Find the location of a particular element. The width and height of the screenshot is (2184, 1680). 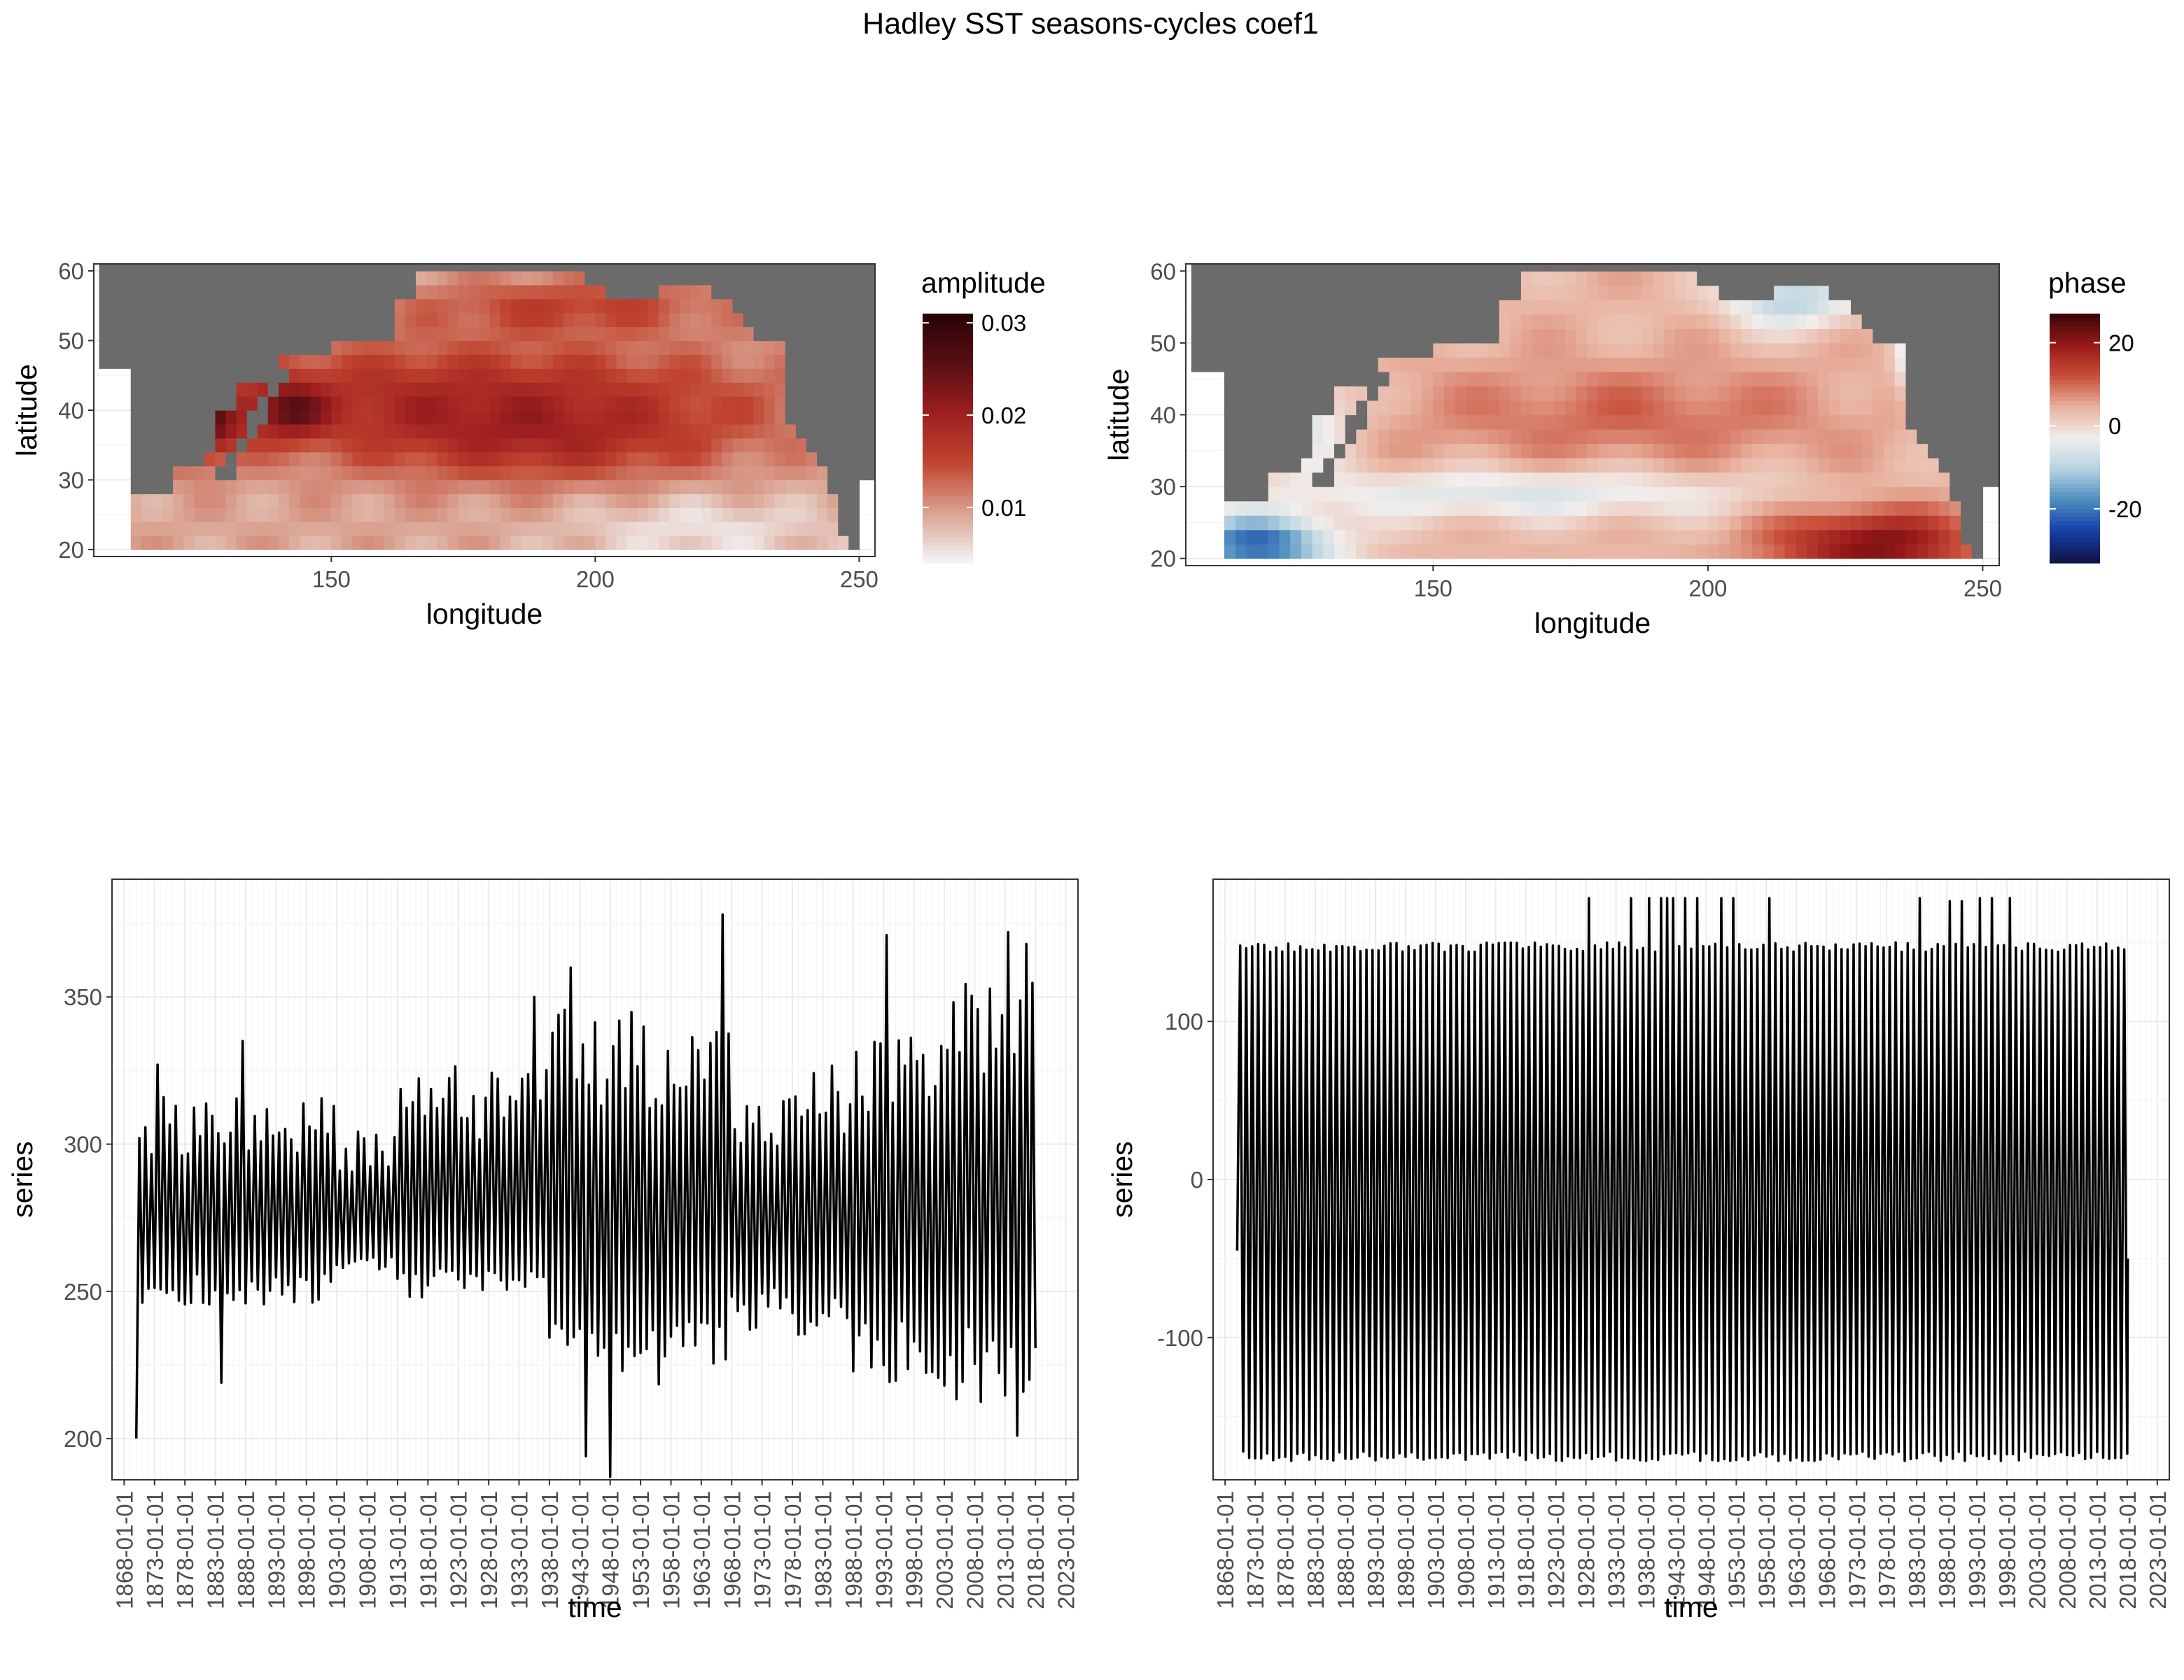

series-line is located at coordinates (585, 1195).